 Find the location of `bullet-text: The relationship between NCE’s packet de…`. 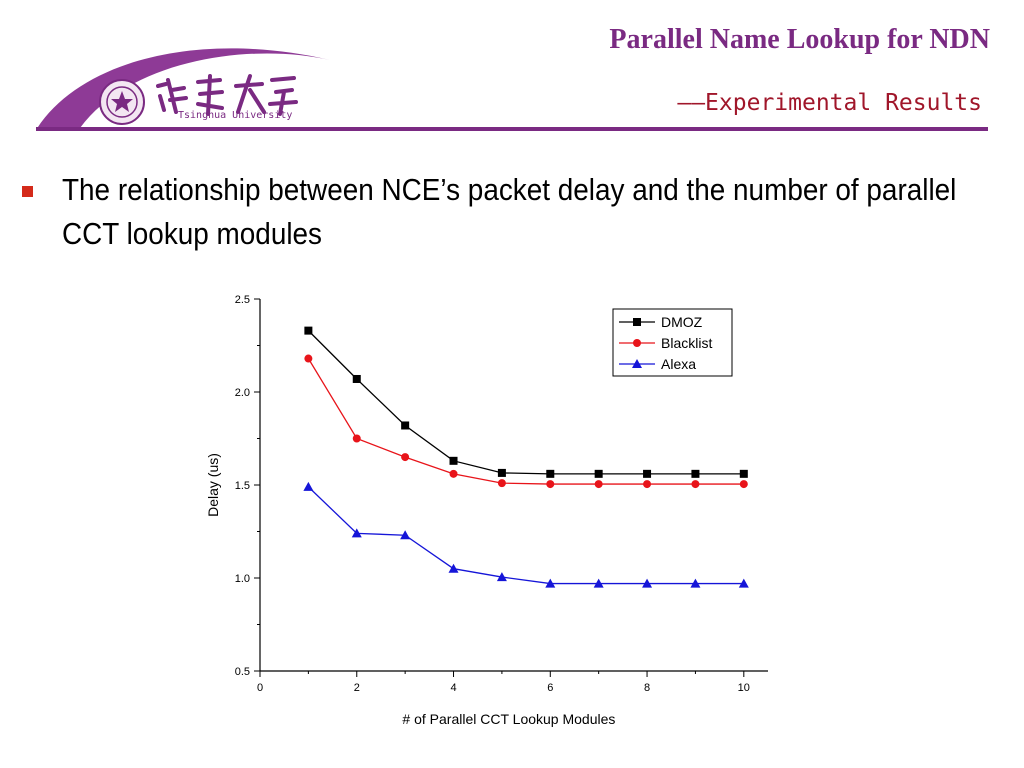

bullet-text: The relationship between NCE’s packet de… is located at coordinates (509, 211).